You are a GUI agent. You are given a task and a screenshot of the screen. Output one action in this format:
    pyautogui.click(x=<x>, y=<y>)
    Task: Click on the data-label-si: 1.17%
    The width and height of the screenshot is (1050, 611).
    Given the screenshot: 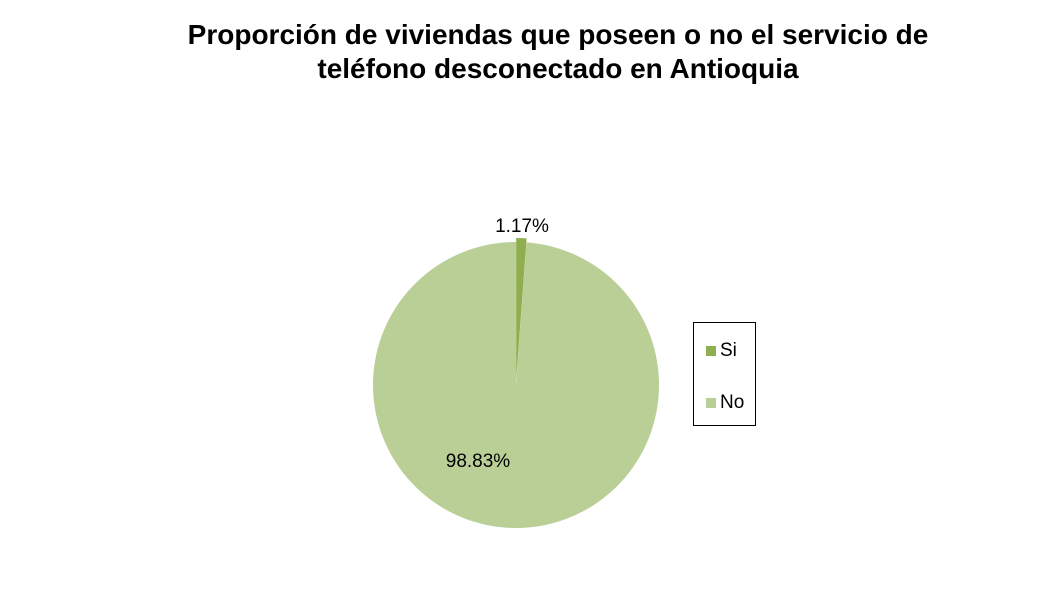 What is the action you would take?
    pyautogui.click(x=522, y=226)
    